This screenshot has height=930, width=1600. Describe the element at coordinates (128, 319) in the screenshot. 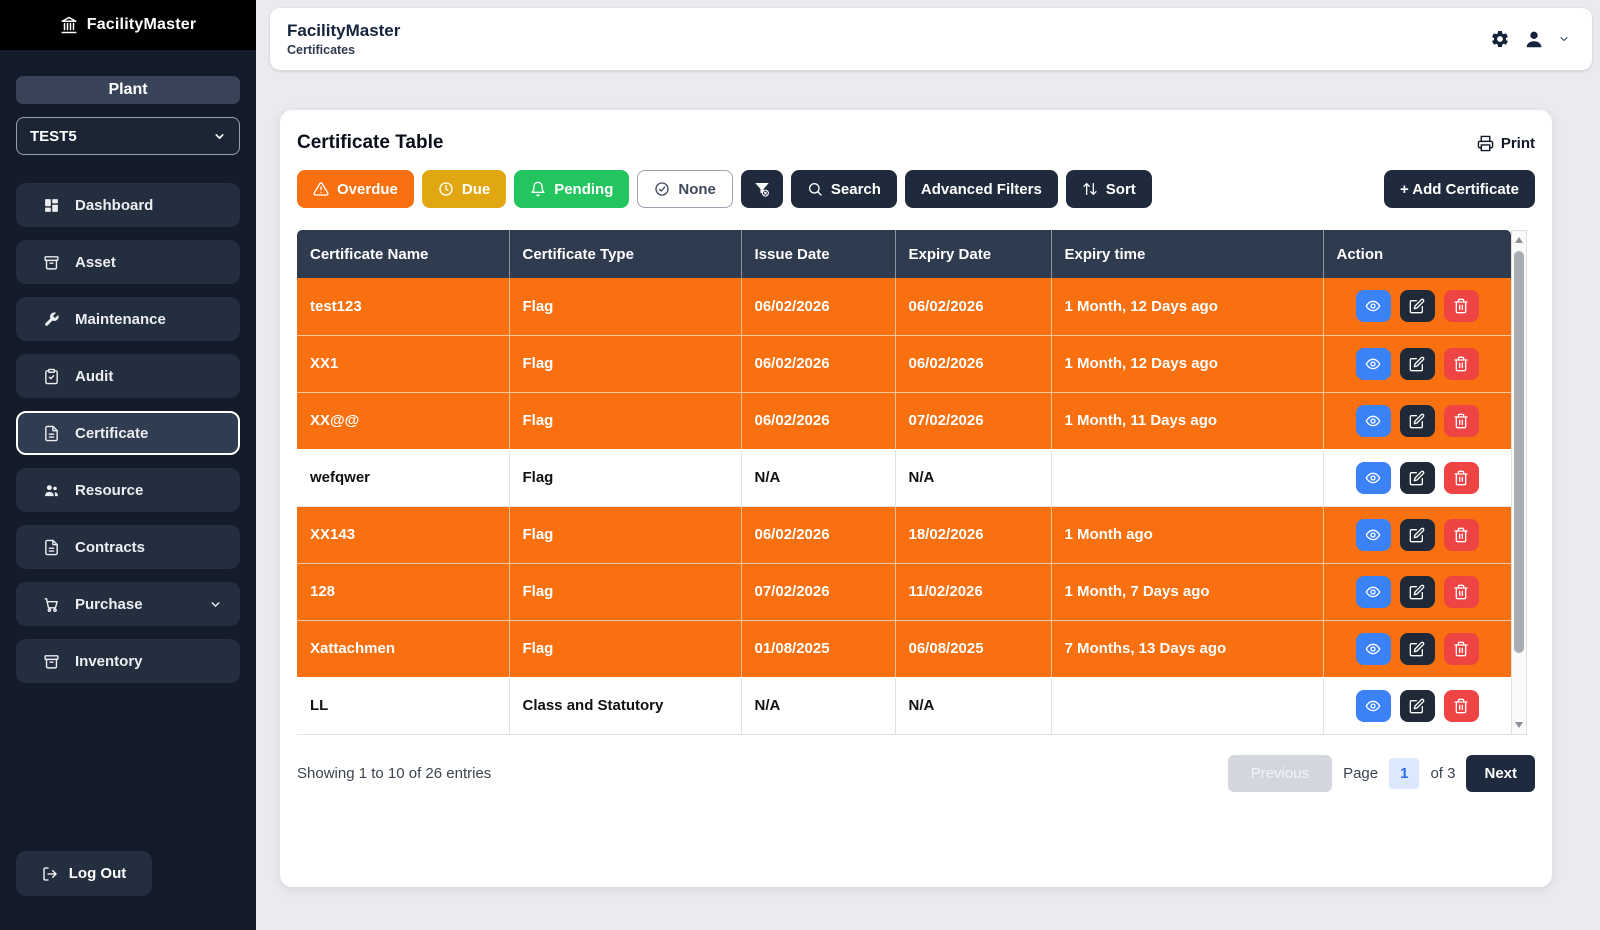

I see `sidebar-item-maintenance: Maintenance` at that location.